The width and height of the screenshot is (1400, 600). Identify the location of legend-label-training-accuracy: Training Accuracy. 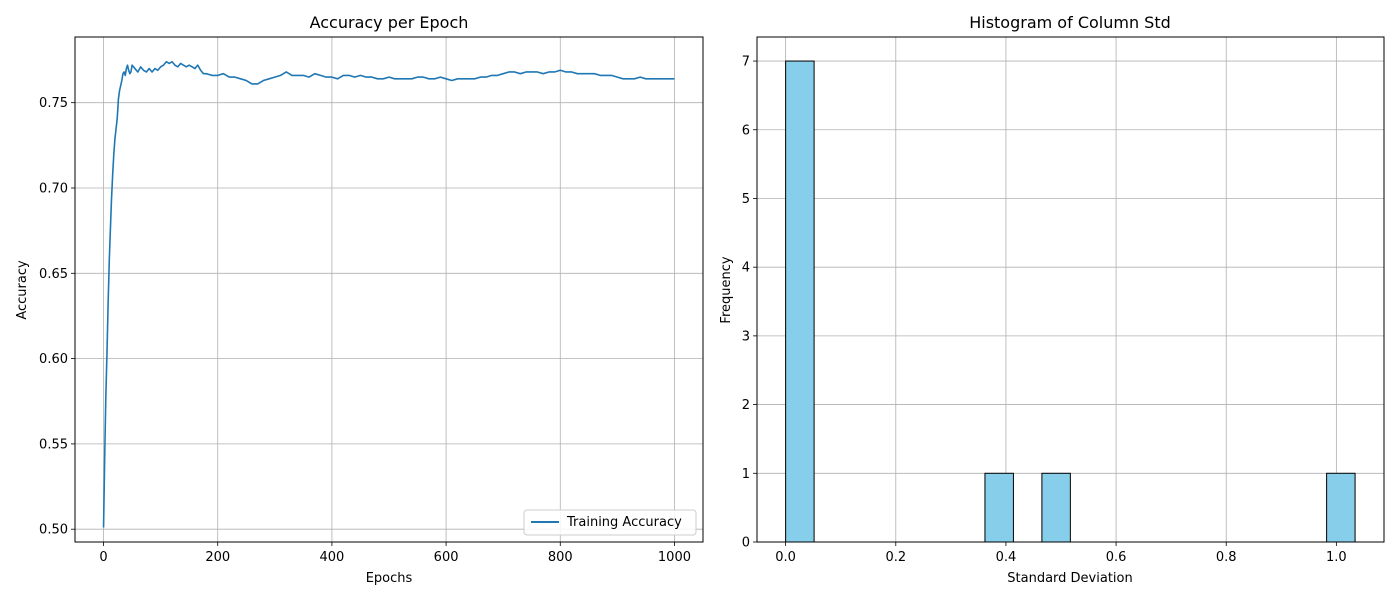
(624, 522).